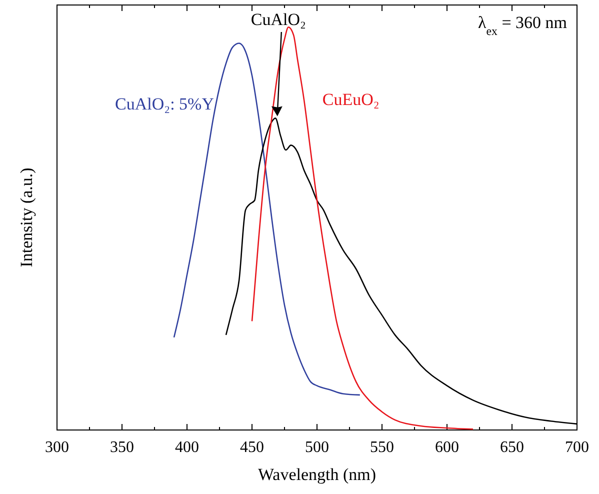  Describe the element at coordinates (512, 447) in the screenshot. I see `x-tick-label: 650` at that location.